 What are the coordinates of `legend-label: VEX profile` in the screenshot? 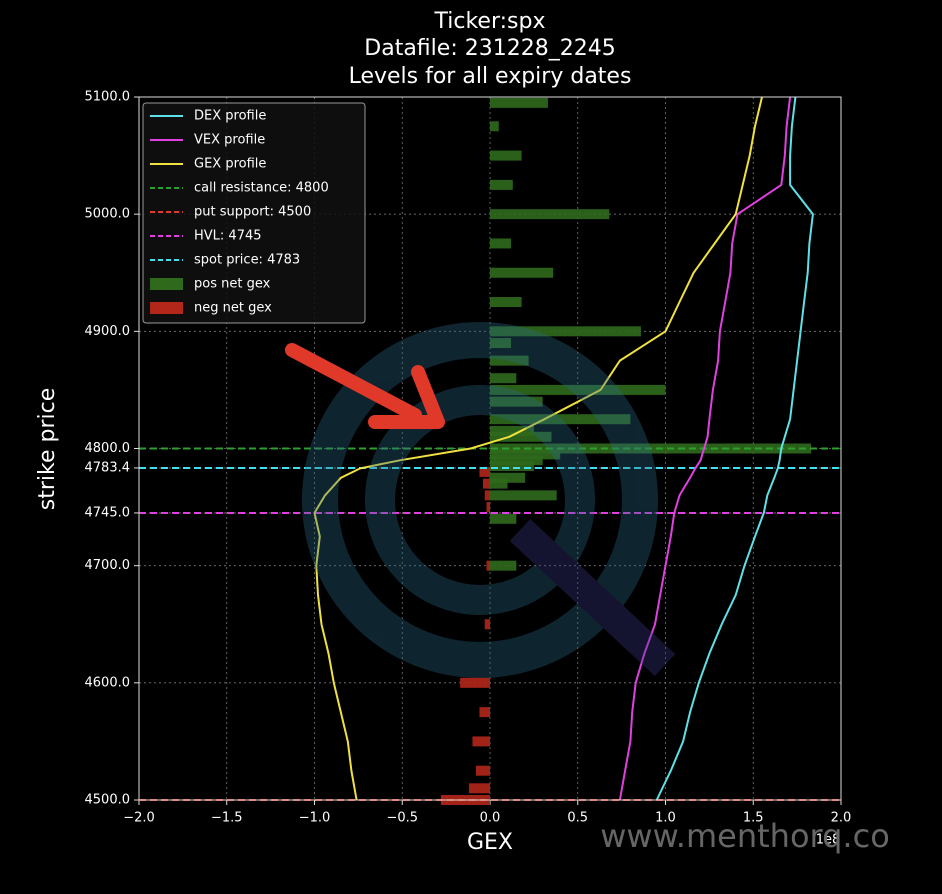 It's located at (229, 140).